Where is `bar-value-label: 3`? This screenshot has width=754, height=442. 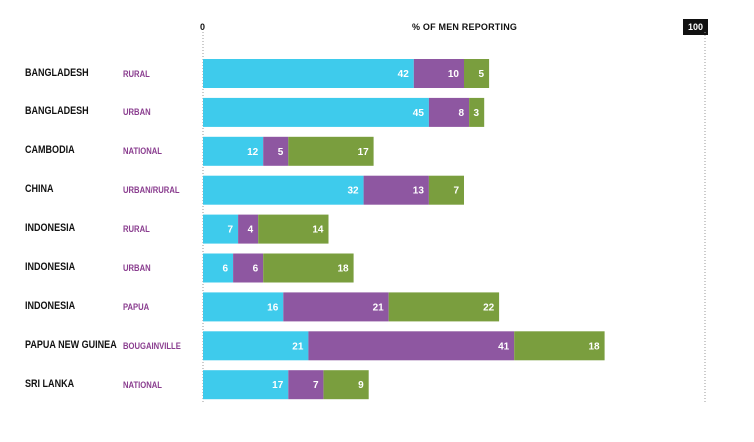 bar-value-label: 3 is located at coordinates (477, 113).